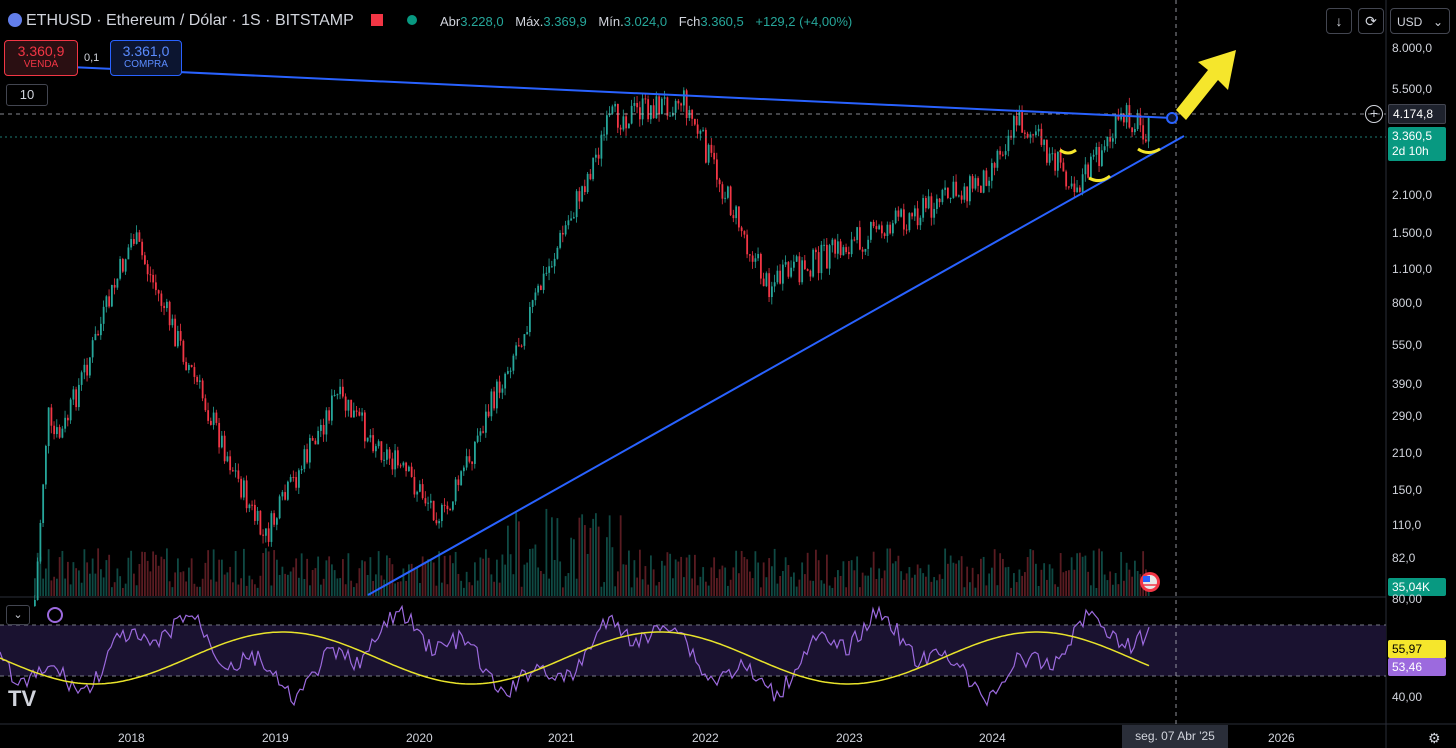 The height and width of the screenshot is (748, 1456). Describe the element at coordinates (27, 95) in the screenshot. I see `quantity-input: 10` at that location.